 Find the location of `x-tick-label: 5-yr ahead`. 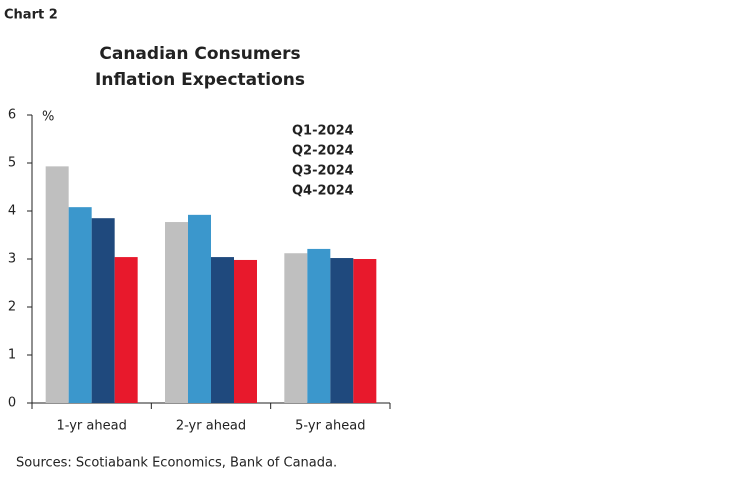

x-tick-label: 5-yr ahead is located at coordinates (330, 426).